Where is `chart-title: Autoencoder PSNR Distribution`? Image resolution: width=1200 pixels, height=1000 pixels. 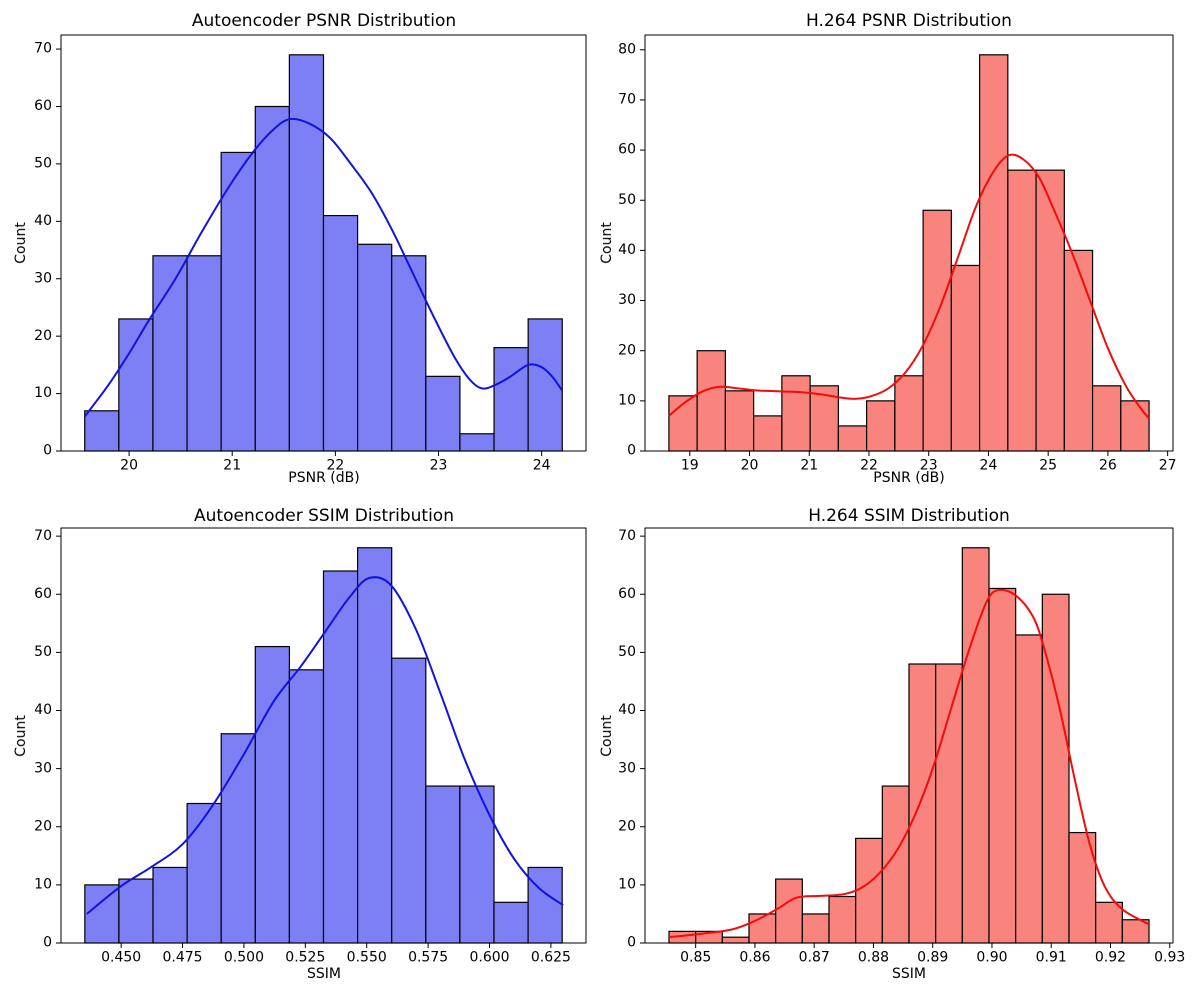
chart-title: Autoencoder PSNR Distribution is located at coordinates (324, 21).